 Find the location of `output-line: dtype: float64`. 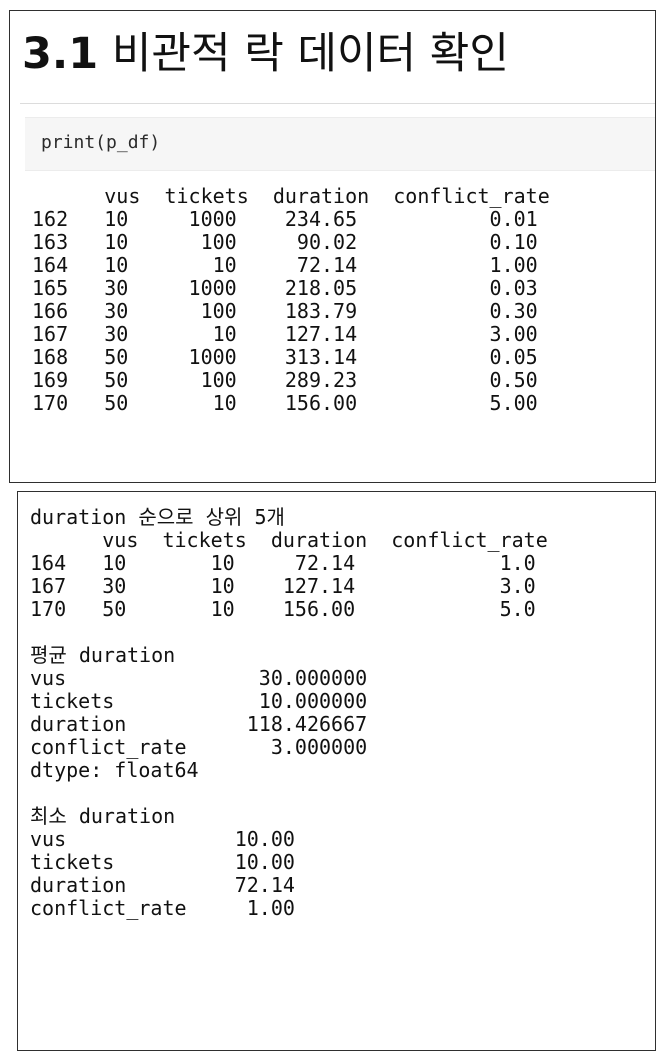

output-line: dtype: float64 is located at coordinates (114, 770).